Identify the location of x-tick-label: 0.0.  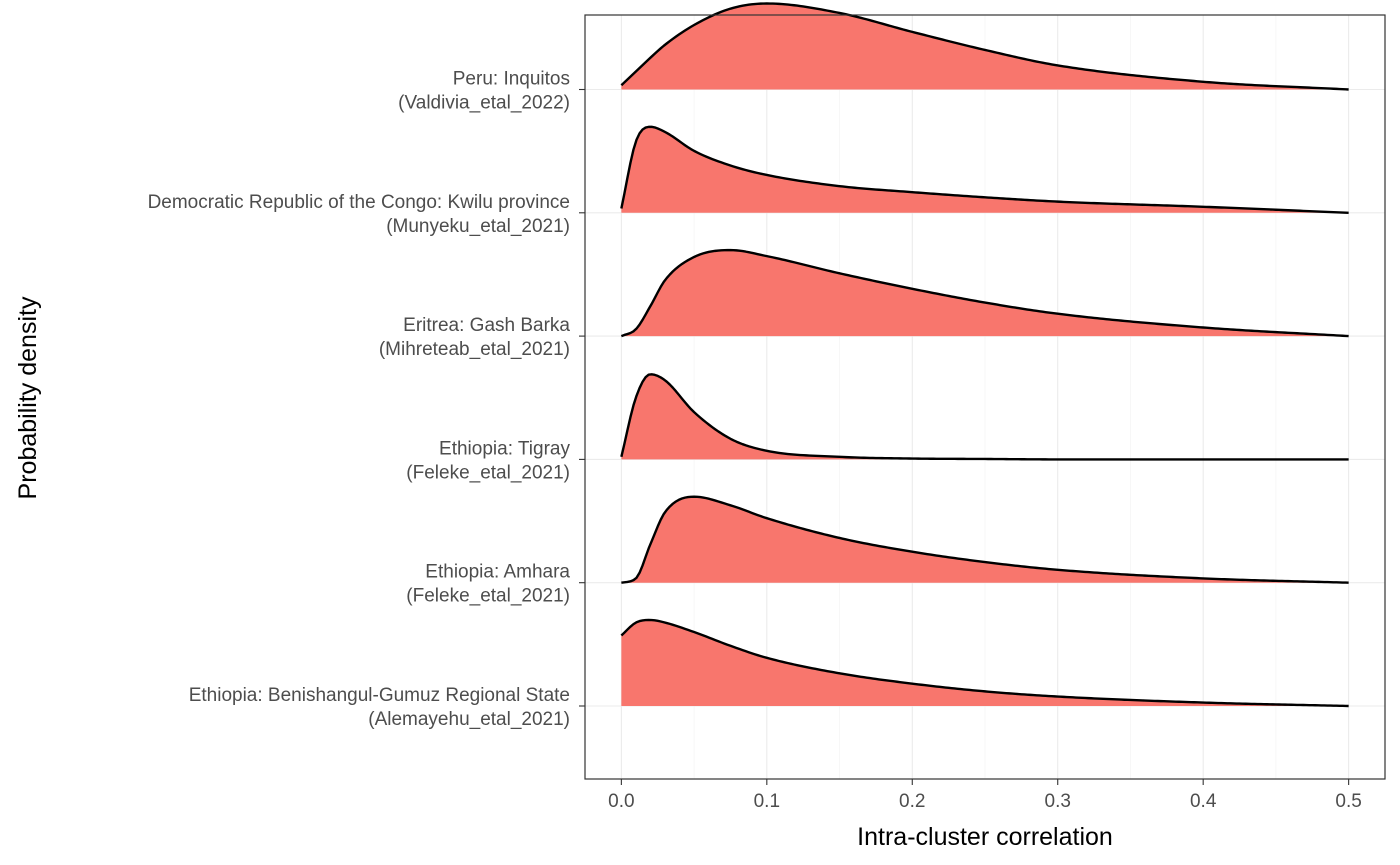
(621, 801).